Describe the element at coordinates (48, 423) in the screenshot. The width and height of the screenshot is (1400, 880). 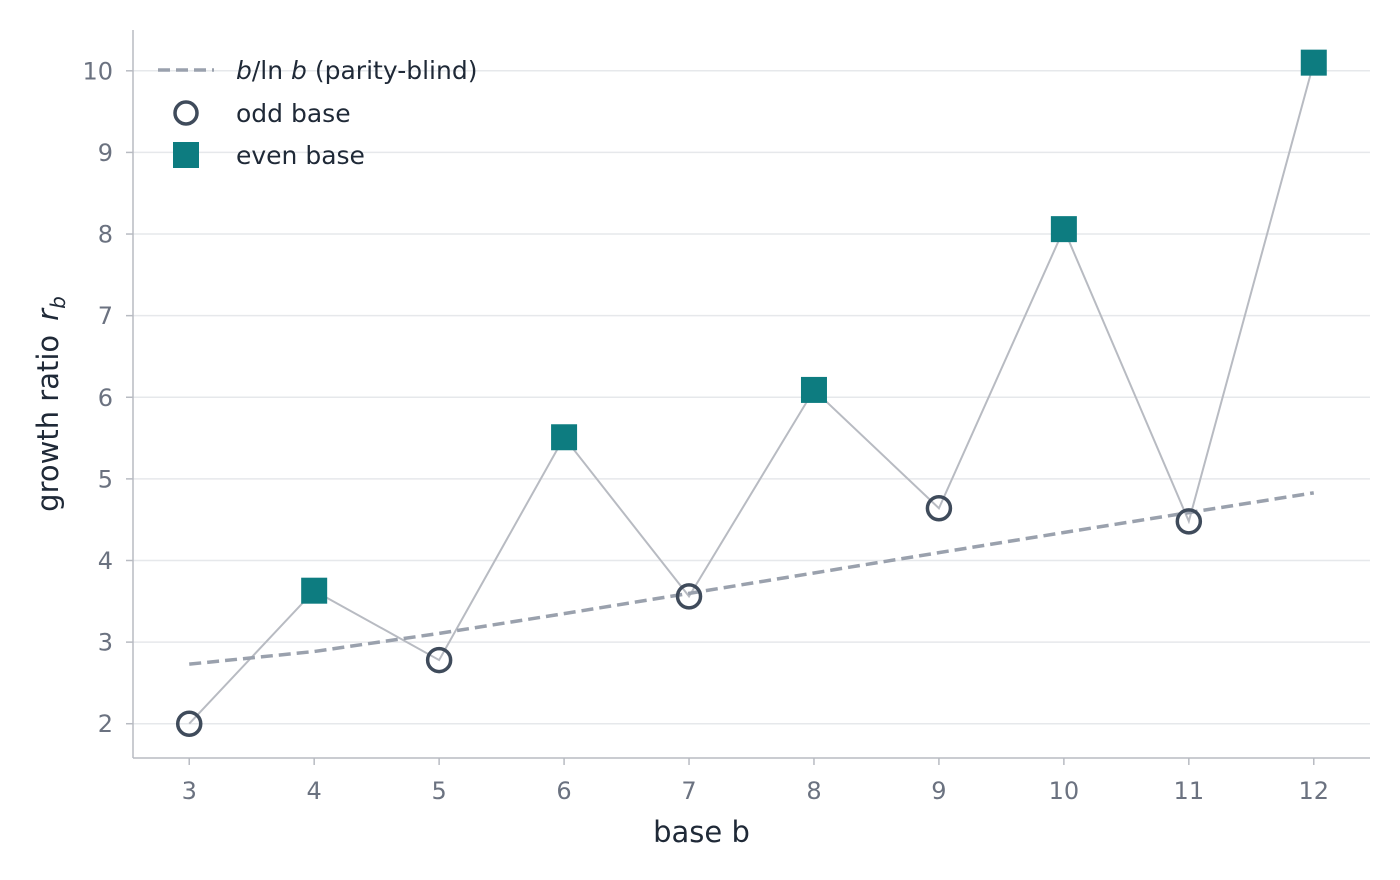
I see `y-axis-title-main: growth ratio` at that location.